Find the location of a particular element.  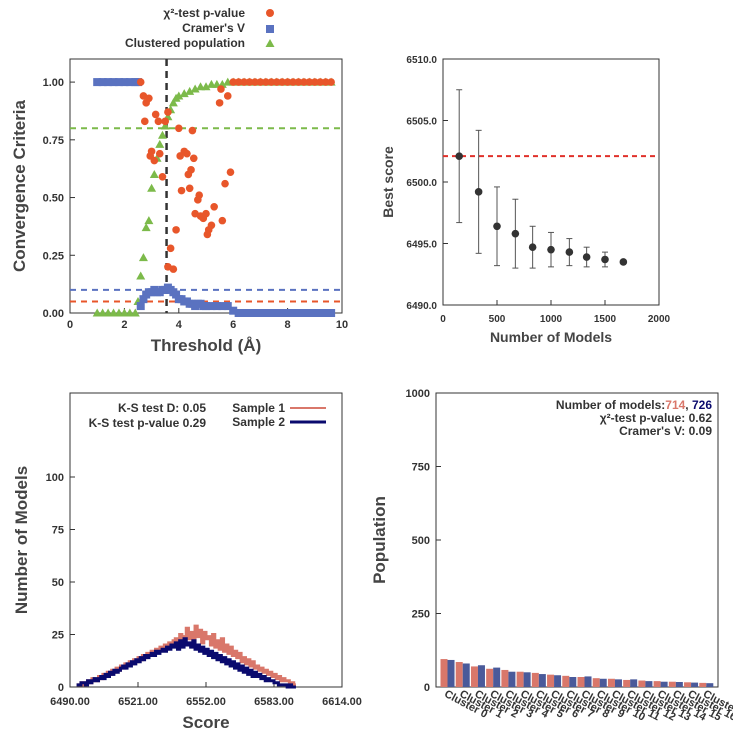

legend-label-sample-2: Sample 2 is located at coordinates (258, 422).